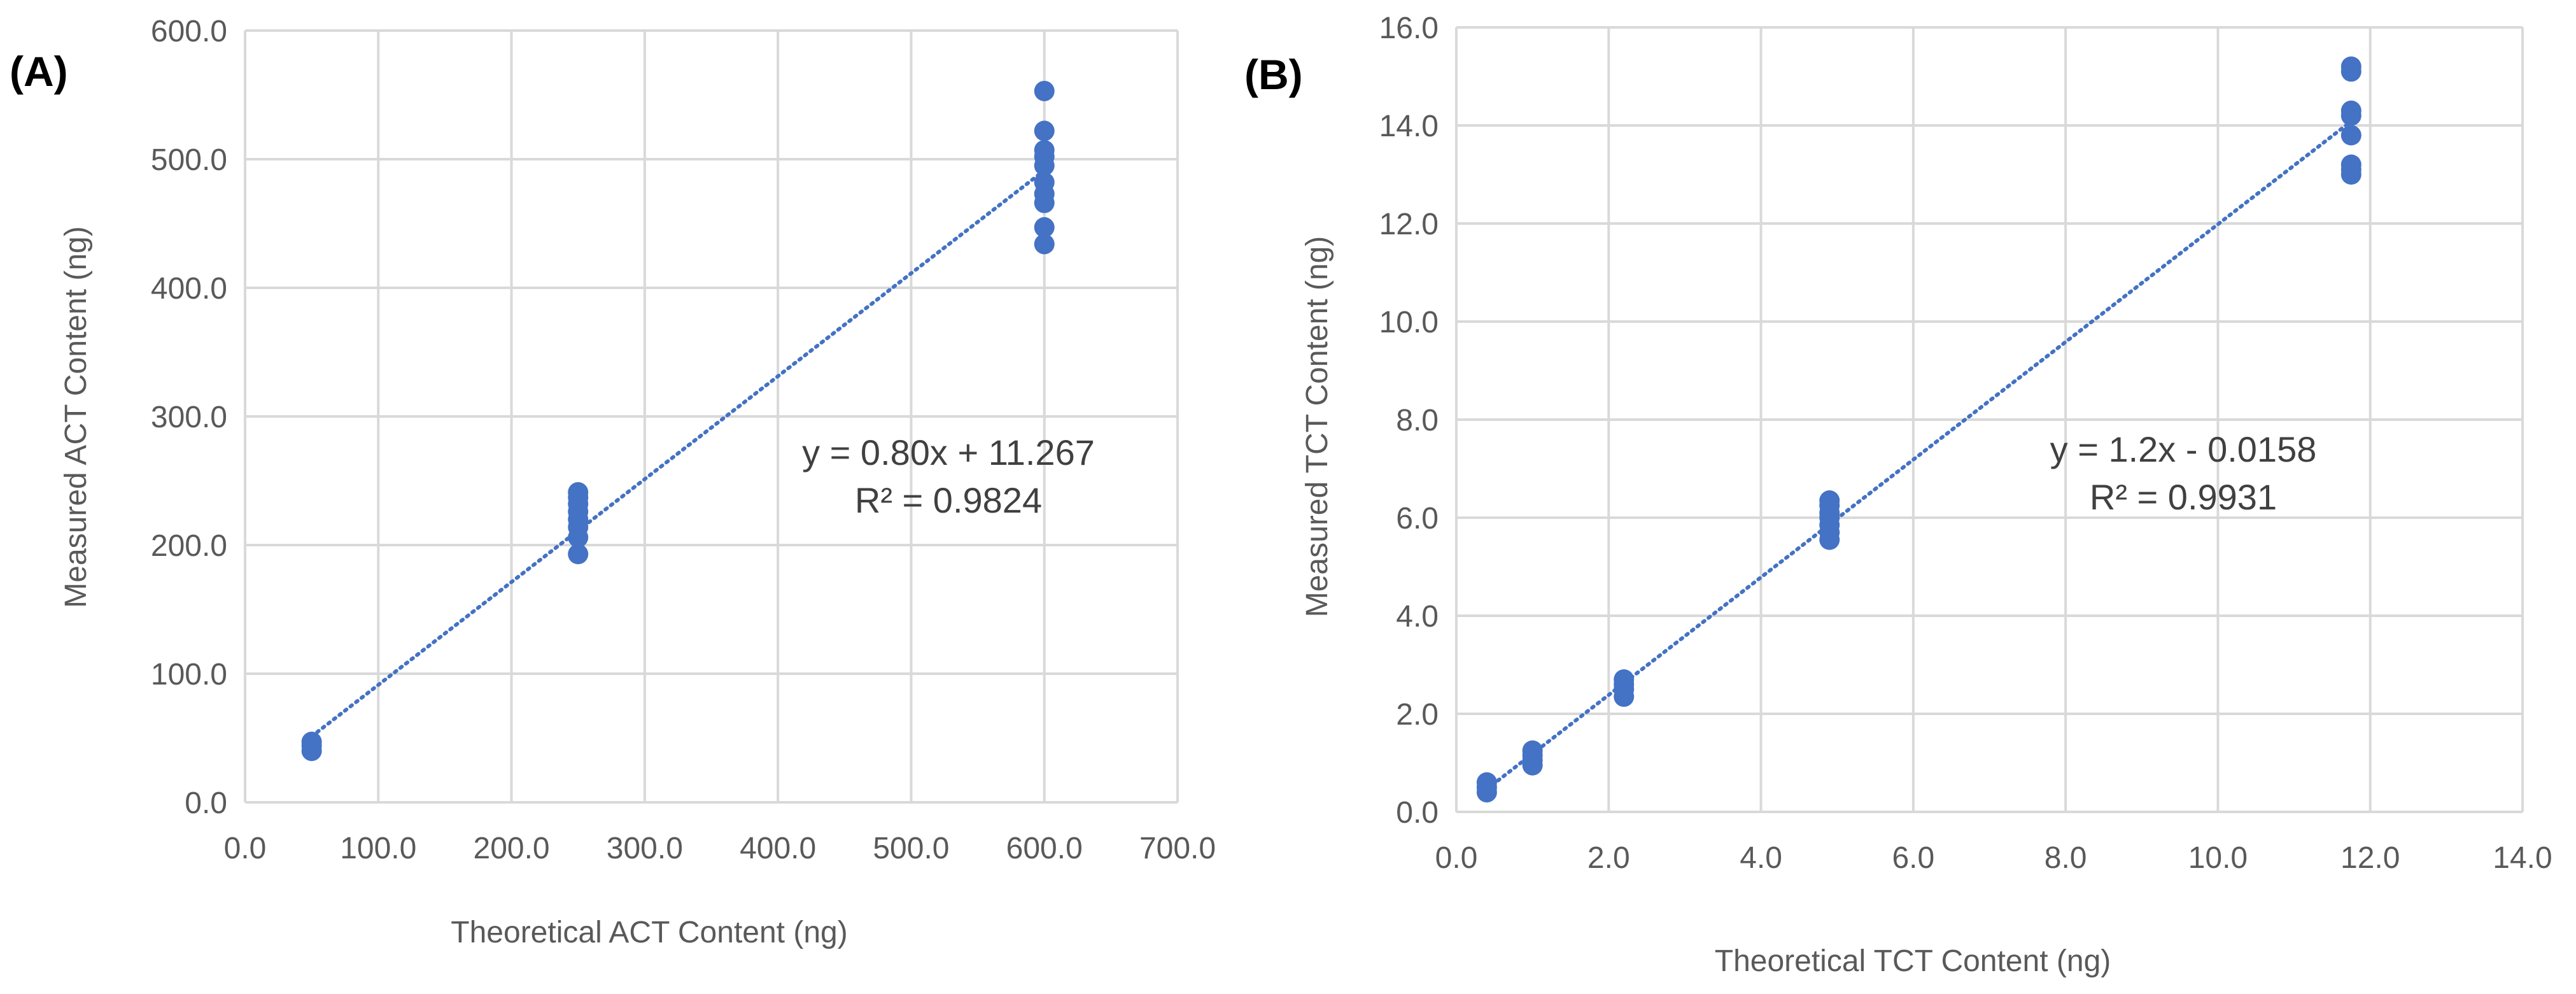 The width and height of the screenshot is (2576, 994). What do you see at coordinates (189, 289) in the screenshot?
I see `y-tick-label: 400.0` at bounding box center [189, 289].